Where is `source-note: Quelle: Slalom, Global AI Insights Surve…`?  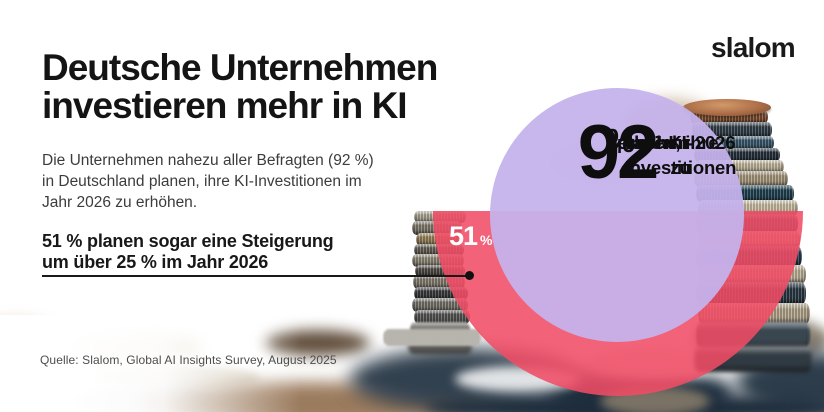
source-note: Quelle: Slalom, Global AI Insights Surve… is located at coordinates (188, 360).